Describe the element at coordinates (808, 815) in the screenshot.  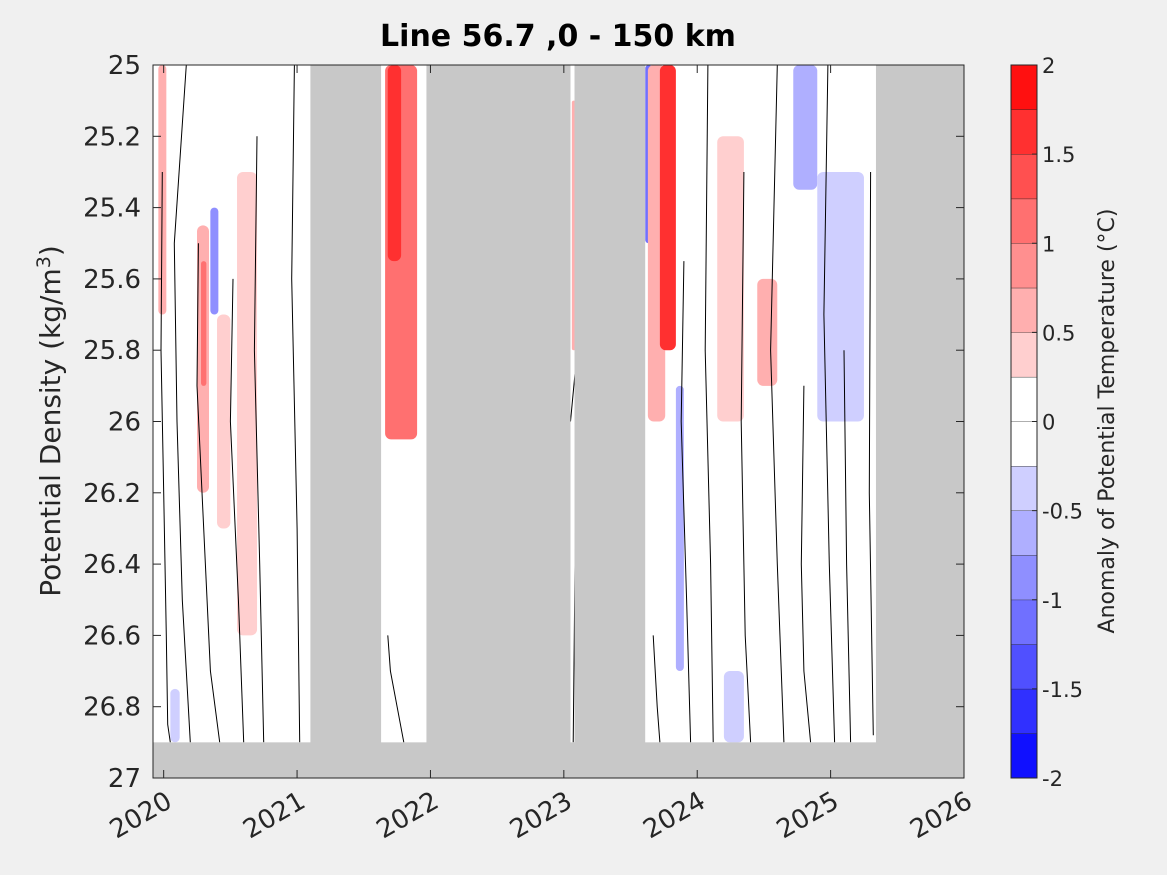
I see `x-tick-label: 2025` at that location.